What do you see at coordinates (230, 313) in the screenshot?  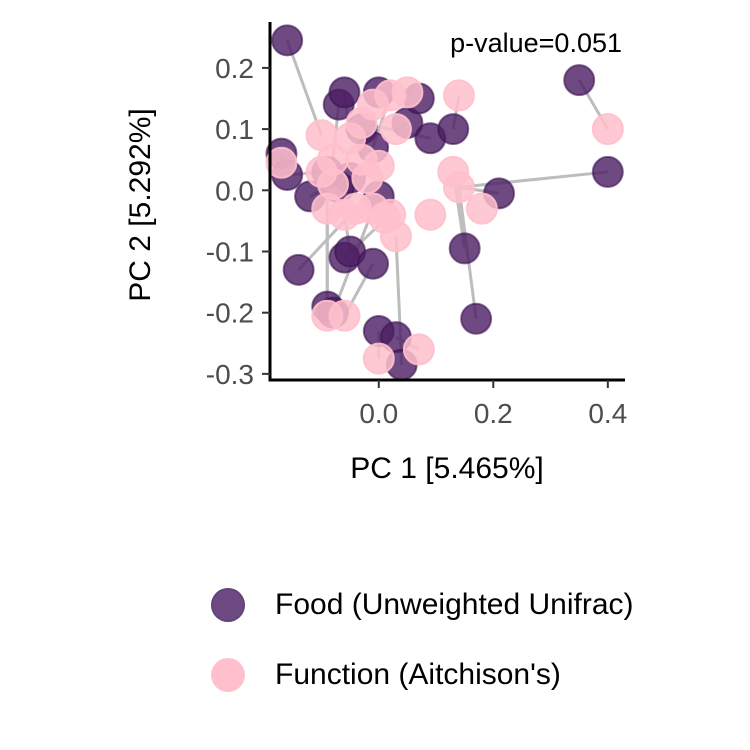 I see `y-tick-label-1: -0.2` at bounding box center [230, 313].